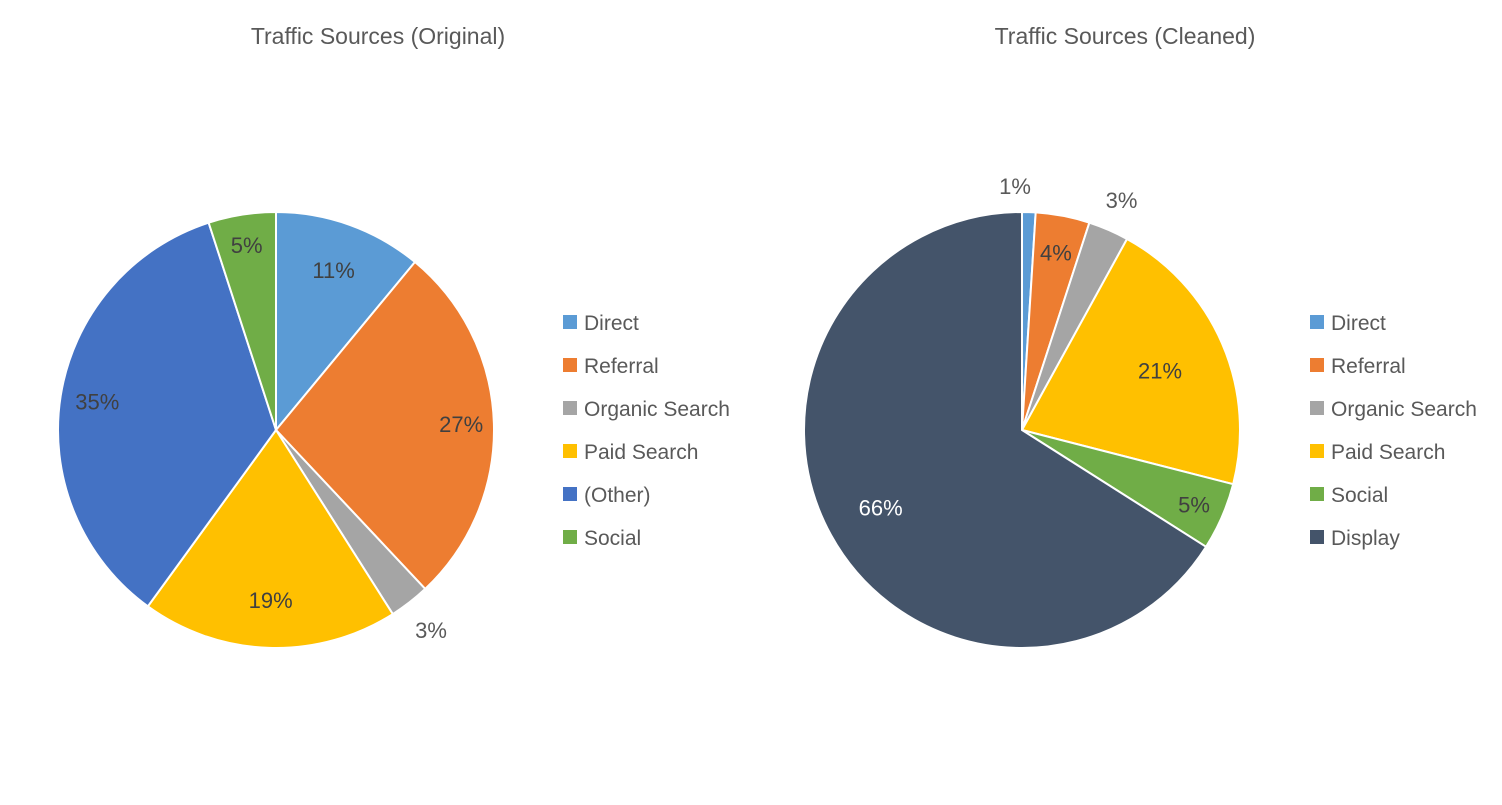 The height and width of the screenshot is (805, 1502). What do you see at coordinates (1056, 252) in the screenshot?
I see `pie-label-referral: 4%` at bounding box center [1056, 252].